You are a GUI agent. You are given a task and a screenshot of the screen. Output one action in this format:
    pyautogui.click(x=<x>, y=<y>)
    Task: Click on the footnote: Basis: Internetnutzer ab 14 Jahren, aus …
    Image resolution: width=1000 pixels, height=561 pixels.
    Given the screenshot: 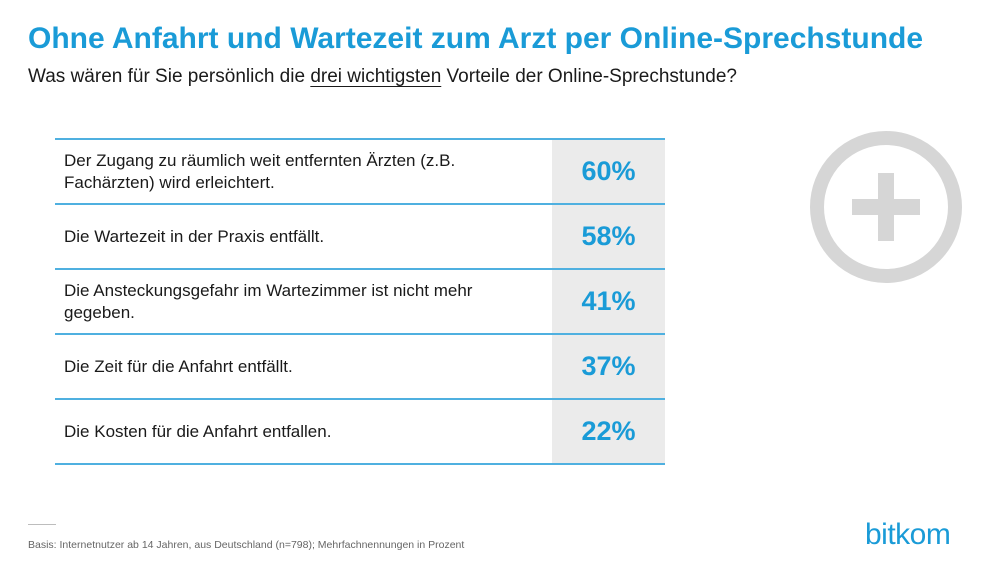 What is the action you would take?
    pyautogui.click(x=246, y=545)
    